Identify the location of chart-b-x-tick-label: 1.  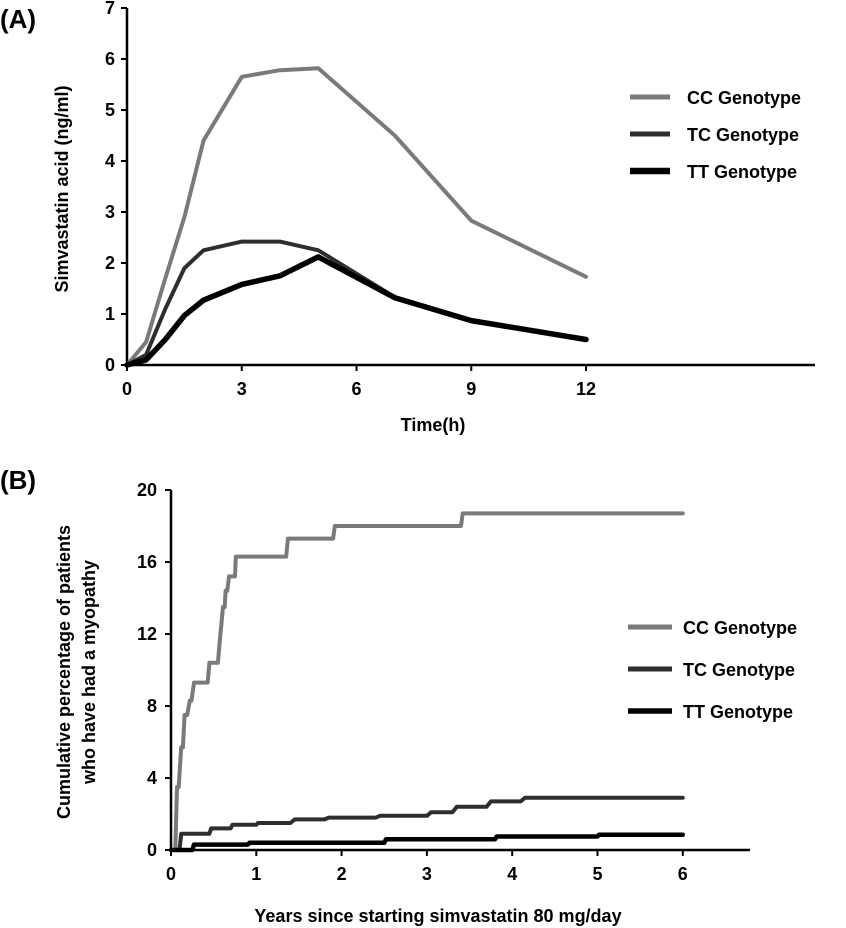
(256, 874).